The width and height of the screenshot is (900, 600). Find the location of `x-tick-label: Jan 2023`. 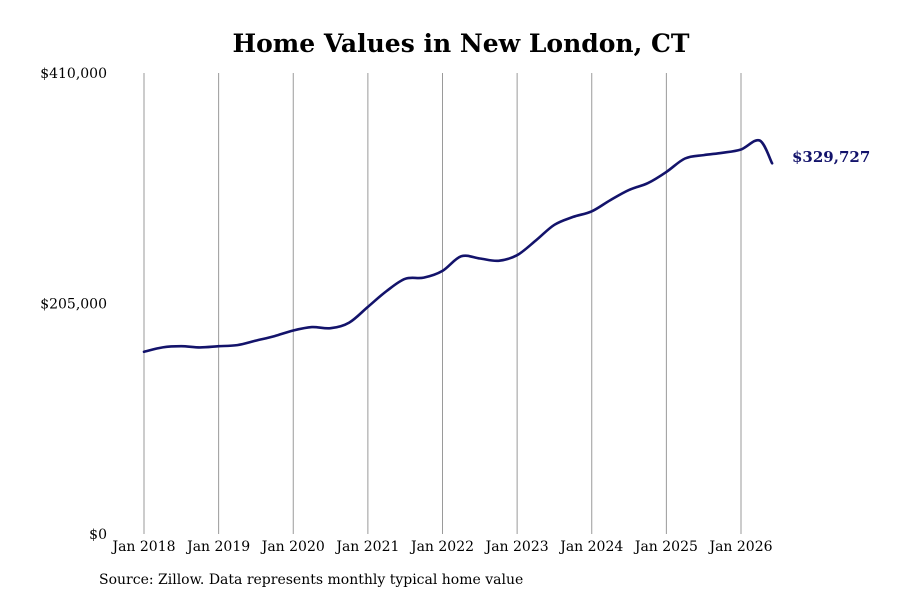

x-tick-label: Jan 2023 is located at coordinates (516, 547).